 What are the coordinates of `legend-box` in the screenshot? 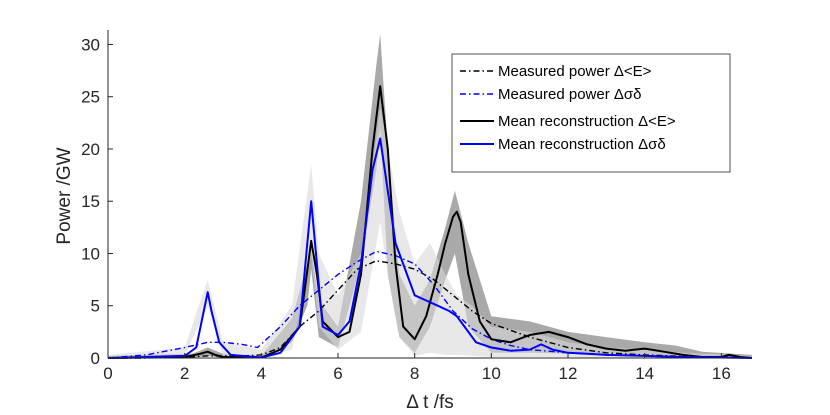 It's located at (591, 113).